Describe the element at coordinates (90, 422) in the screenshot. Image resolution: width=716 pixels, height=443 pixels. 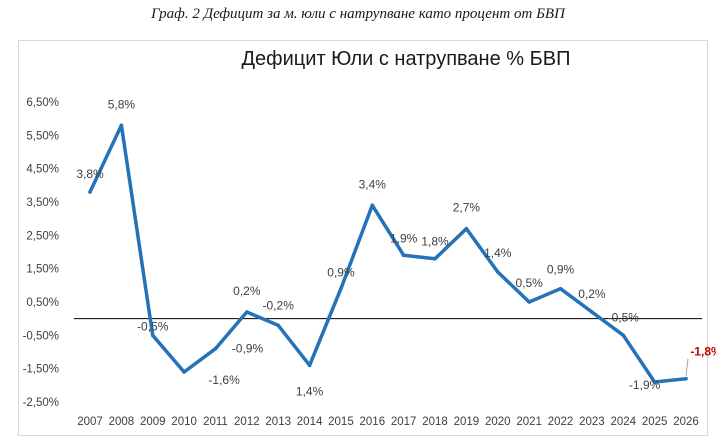
I see `x-tick-label: 2007` at that location.